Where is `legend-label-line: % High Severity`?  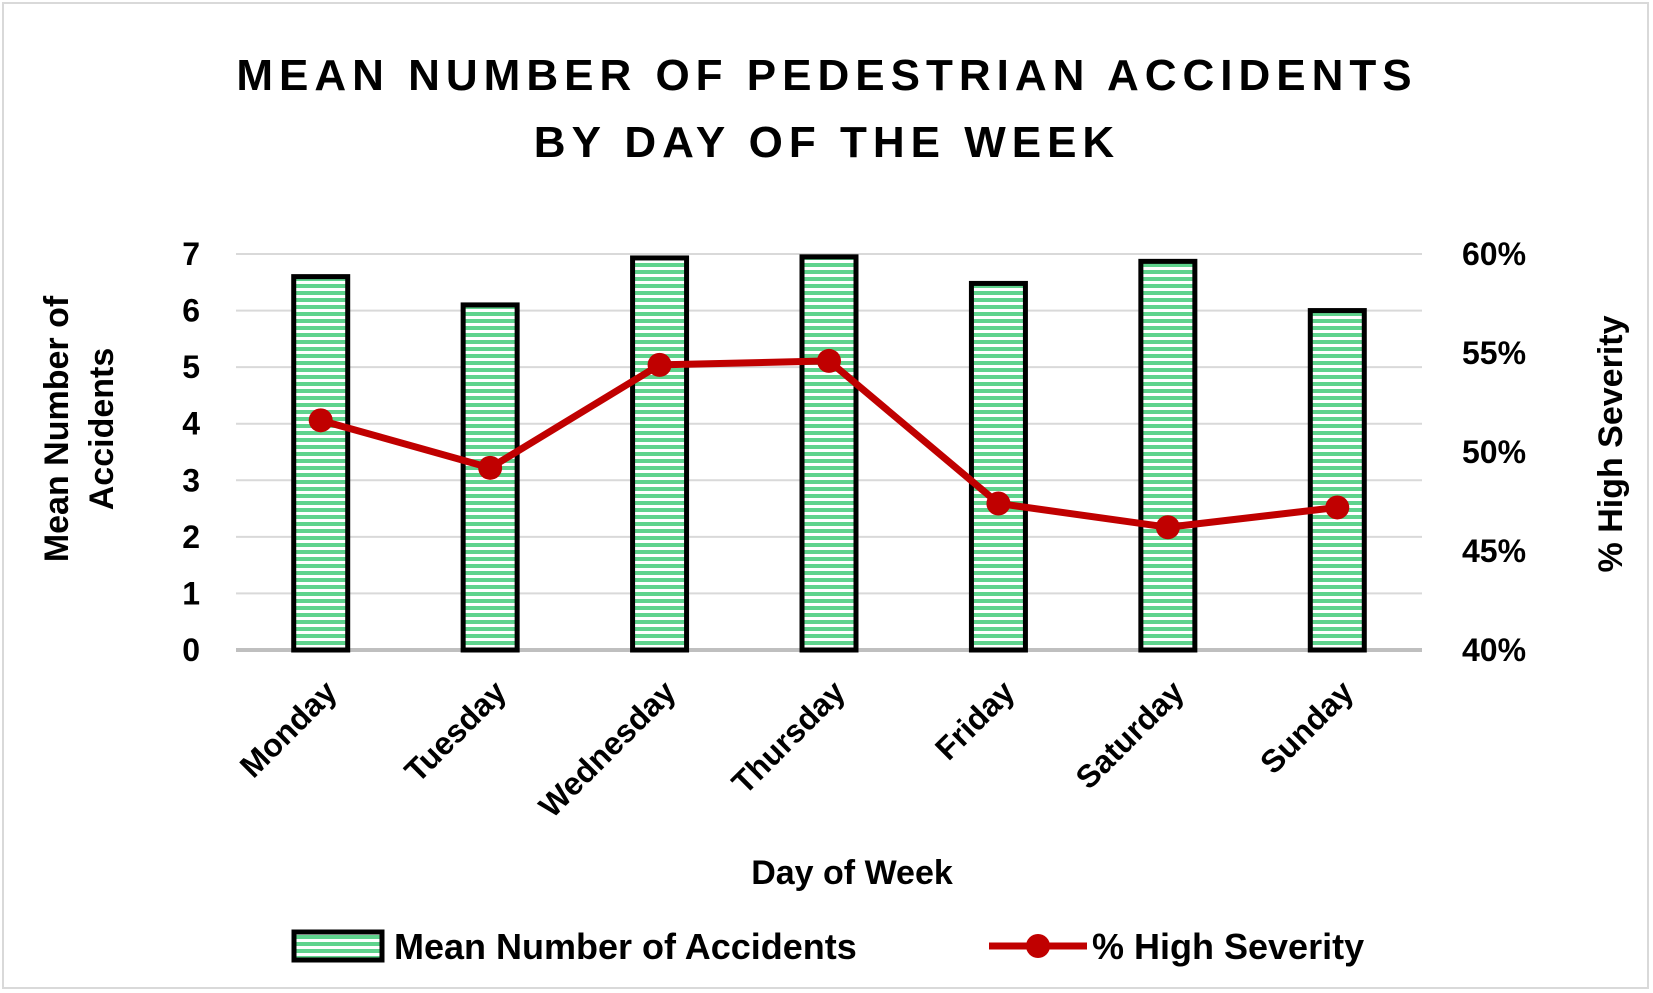 legend-label-line: % High Severity is located at coordinates (1228, 946).